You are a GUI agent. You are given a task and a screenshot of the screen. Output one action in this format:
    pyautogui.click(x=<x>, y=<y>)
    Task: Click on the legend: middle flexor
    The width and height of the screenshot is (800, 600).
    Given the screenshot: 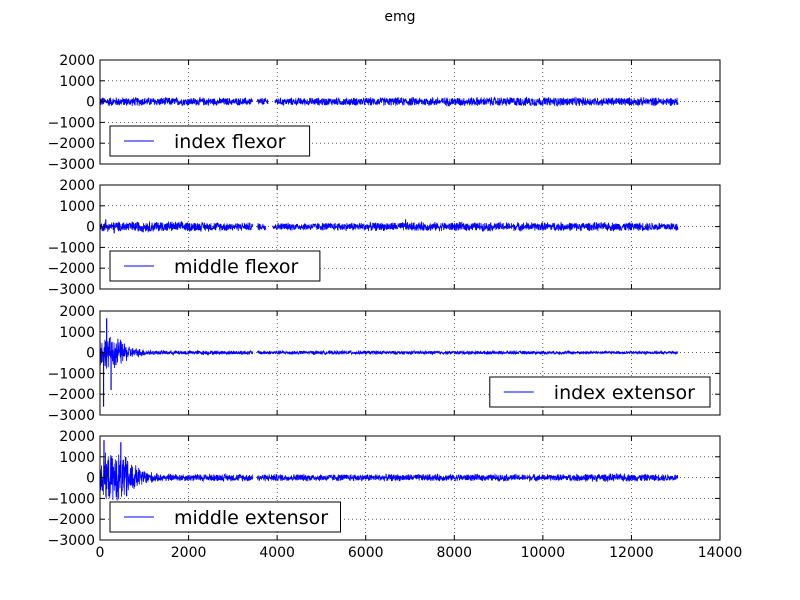 What is the action you would take?
    pyautogui.click(x=215, y=266)
    